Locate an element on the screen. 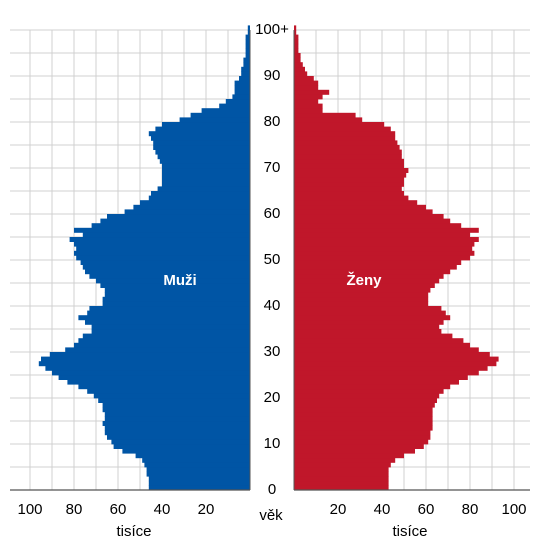 The width and height of the screenshot is (553, 547). x-tick-label-left: 60 is located at coordinates (118, 509).